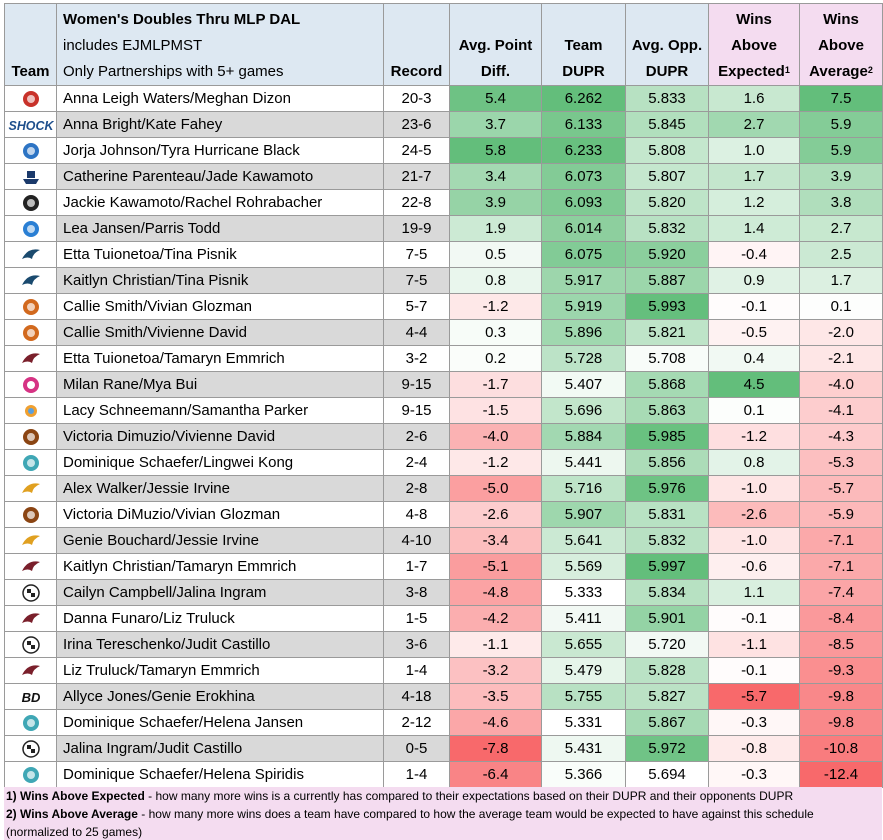 The height and width of the screenshot is (840, 883). Describe the element at coordinates (583, 696) in the screenshot. I see `team-dupr-cell: 5.755` at that location.